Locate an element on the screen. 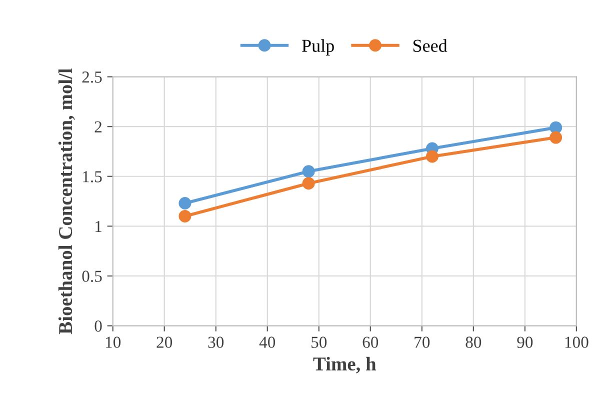 The width and height of the screenshot is (610, 415). x-axis-title: Time, h is located at coordinates (344, 365).